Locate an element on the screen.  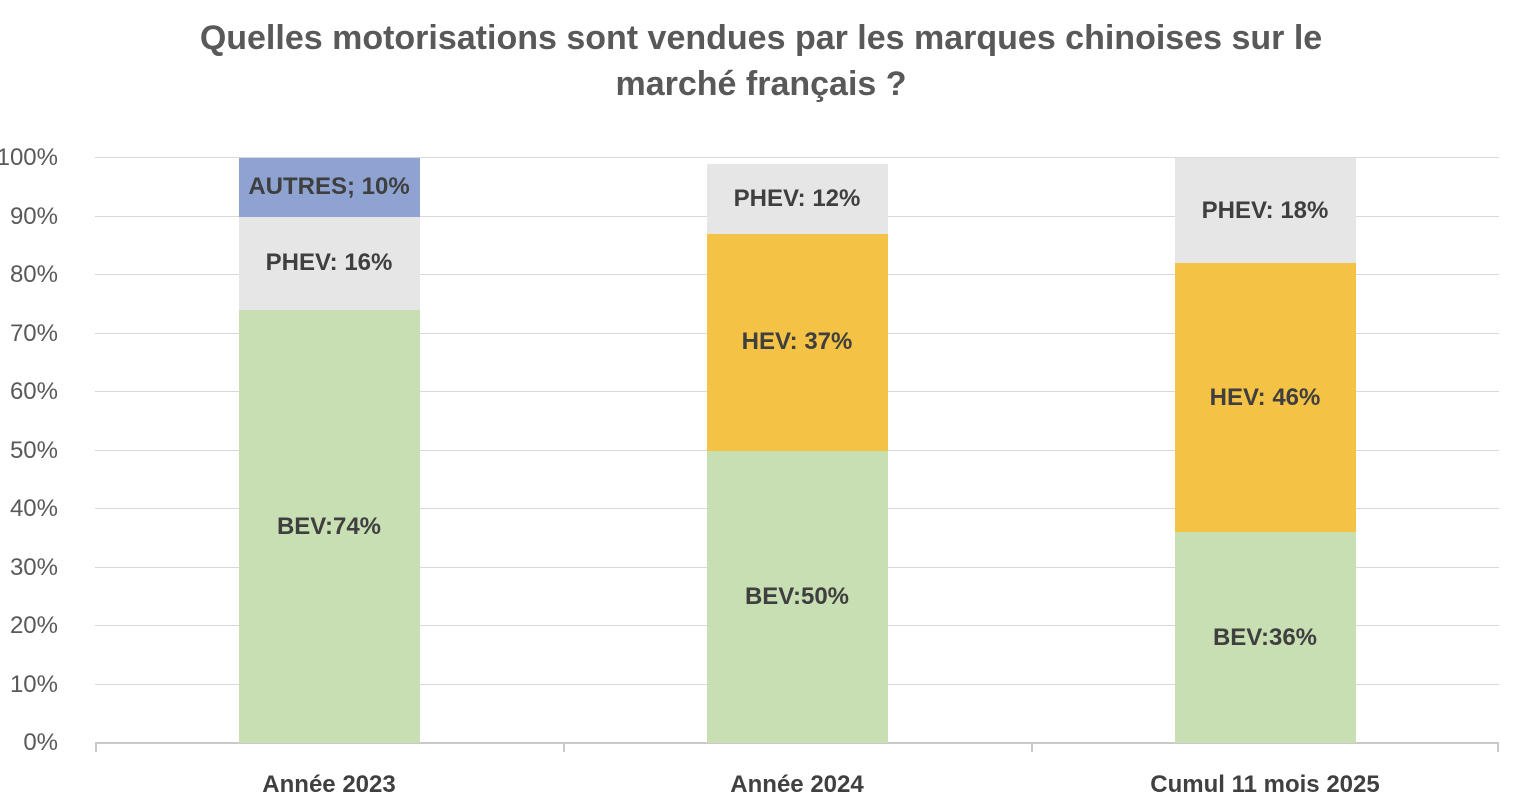
segment-label-phev: PHEV: 16% is located at coordinates (329, 263).